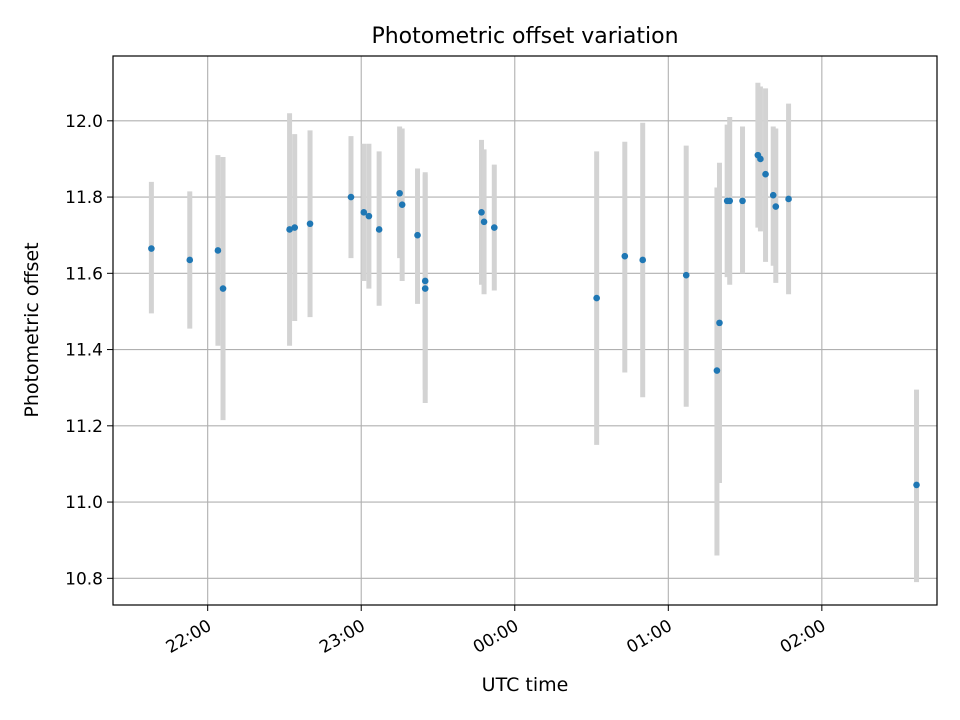 The image size is (960, 720). I want to click on y-tick-label: 11.8, so click(84, 198).